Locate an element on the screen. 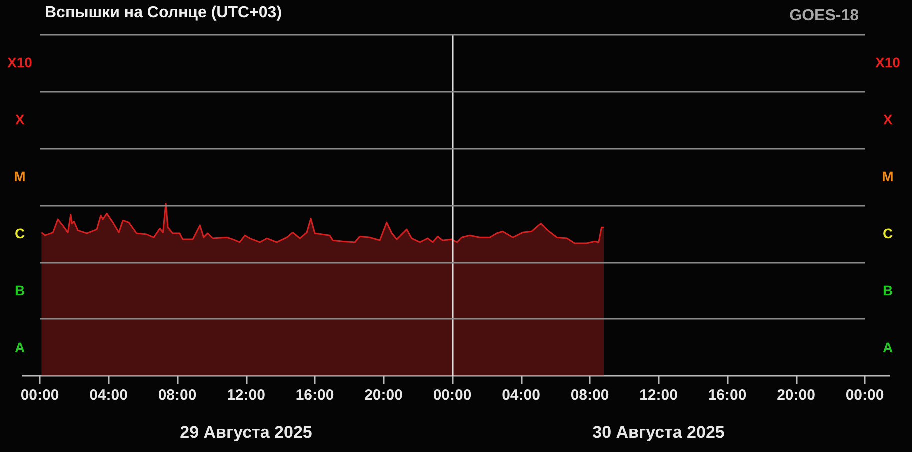  chart-title: Вспышки на Солнце (UTC+03) is located at coordinates (163, 13).